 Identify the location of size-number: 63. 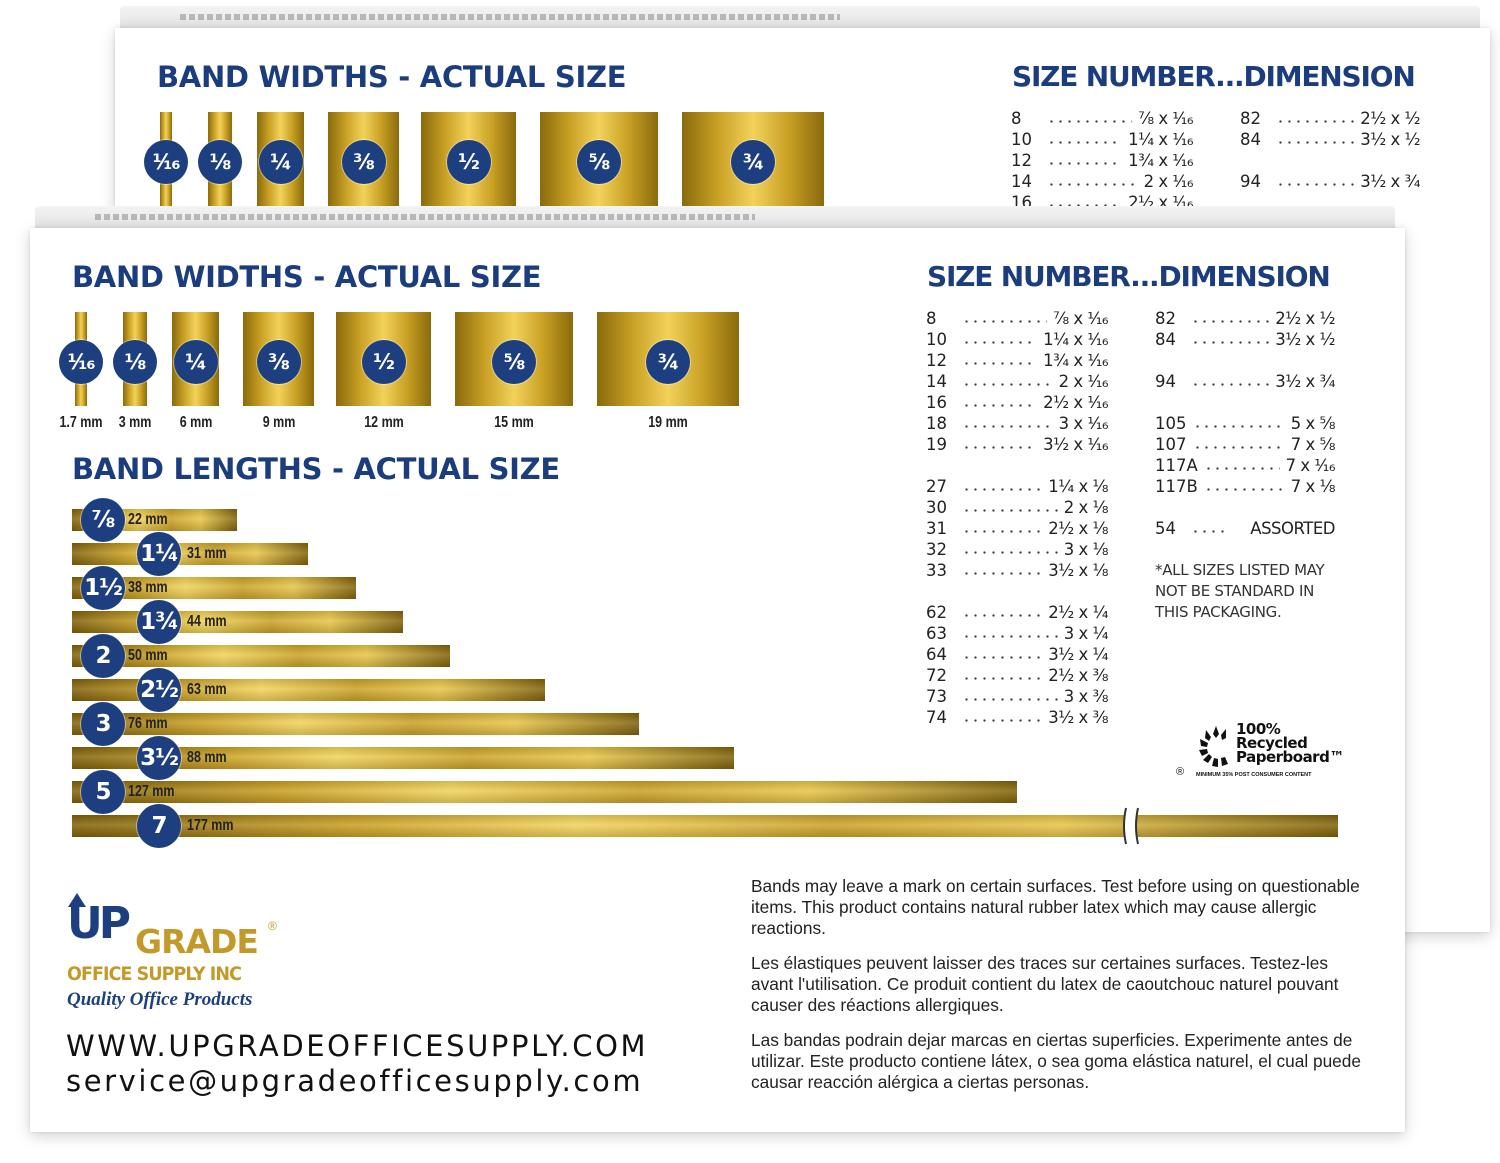
(936, 633).